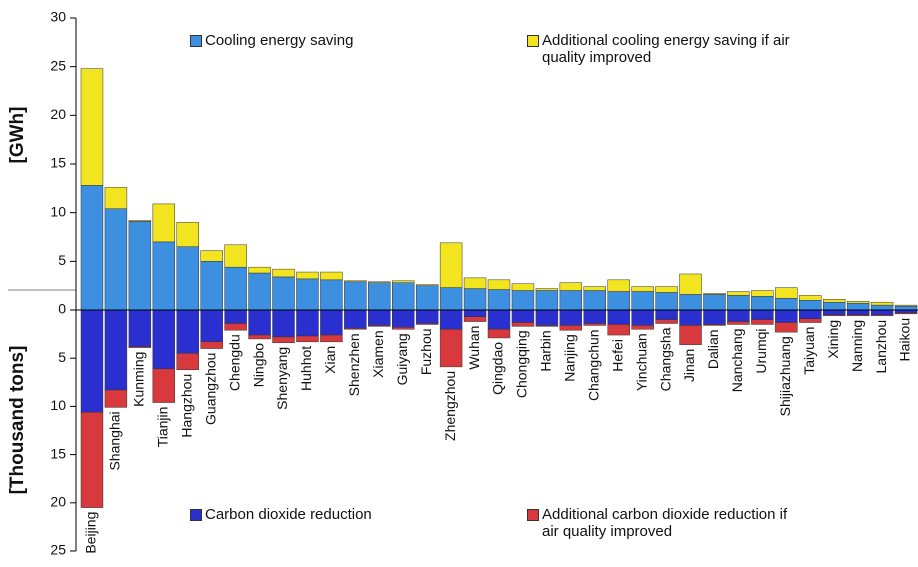  Describe the element at coordinates (115, 440) in the screenshot. I see `x-tick-label: Shanghai` at that location.